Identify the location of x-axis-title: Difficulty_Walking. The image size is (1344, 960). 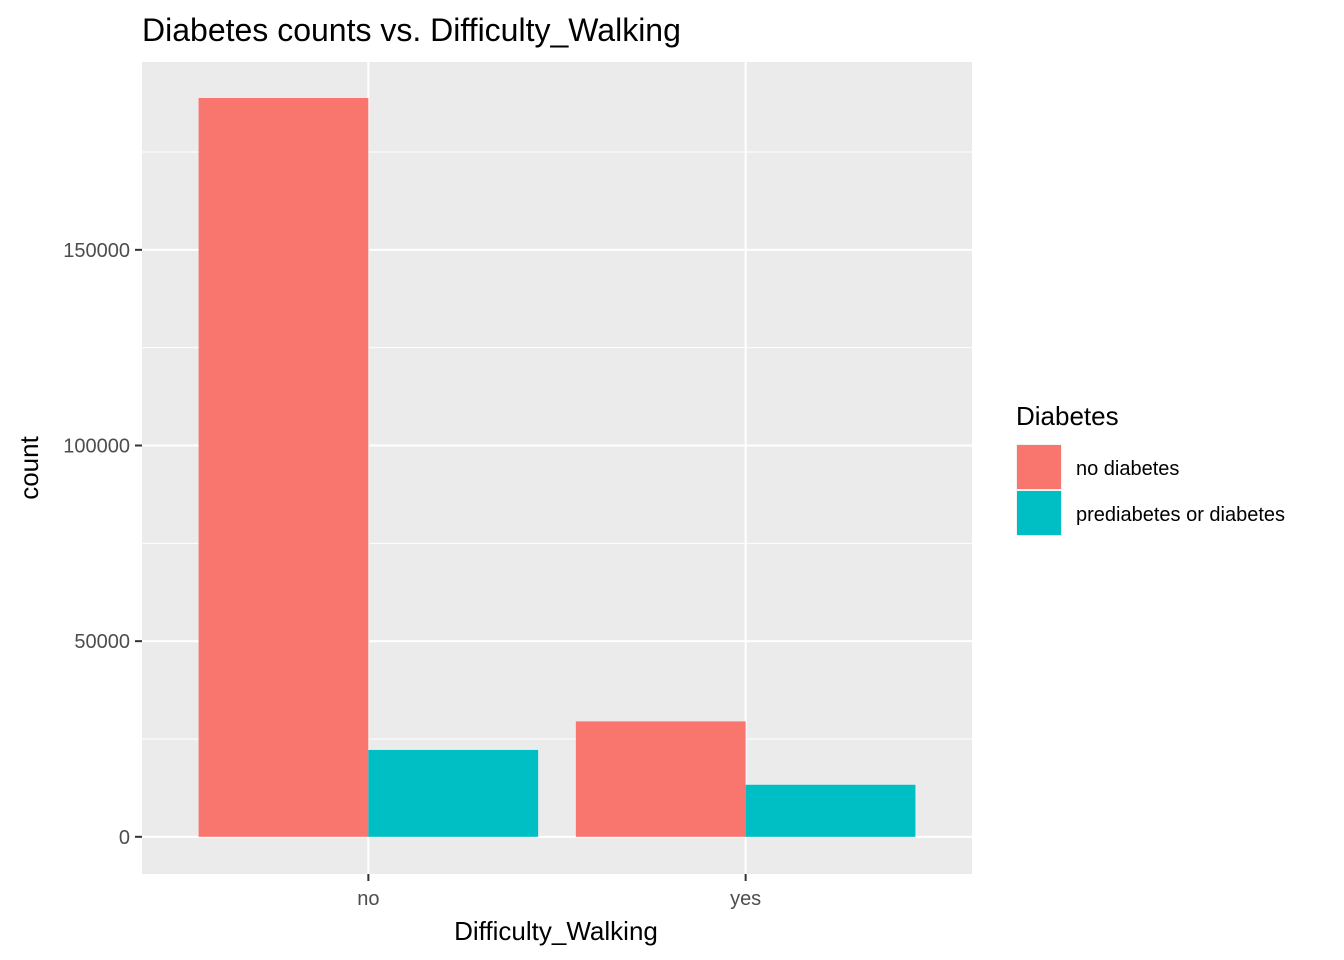
(556, 931).